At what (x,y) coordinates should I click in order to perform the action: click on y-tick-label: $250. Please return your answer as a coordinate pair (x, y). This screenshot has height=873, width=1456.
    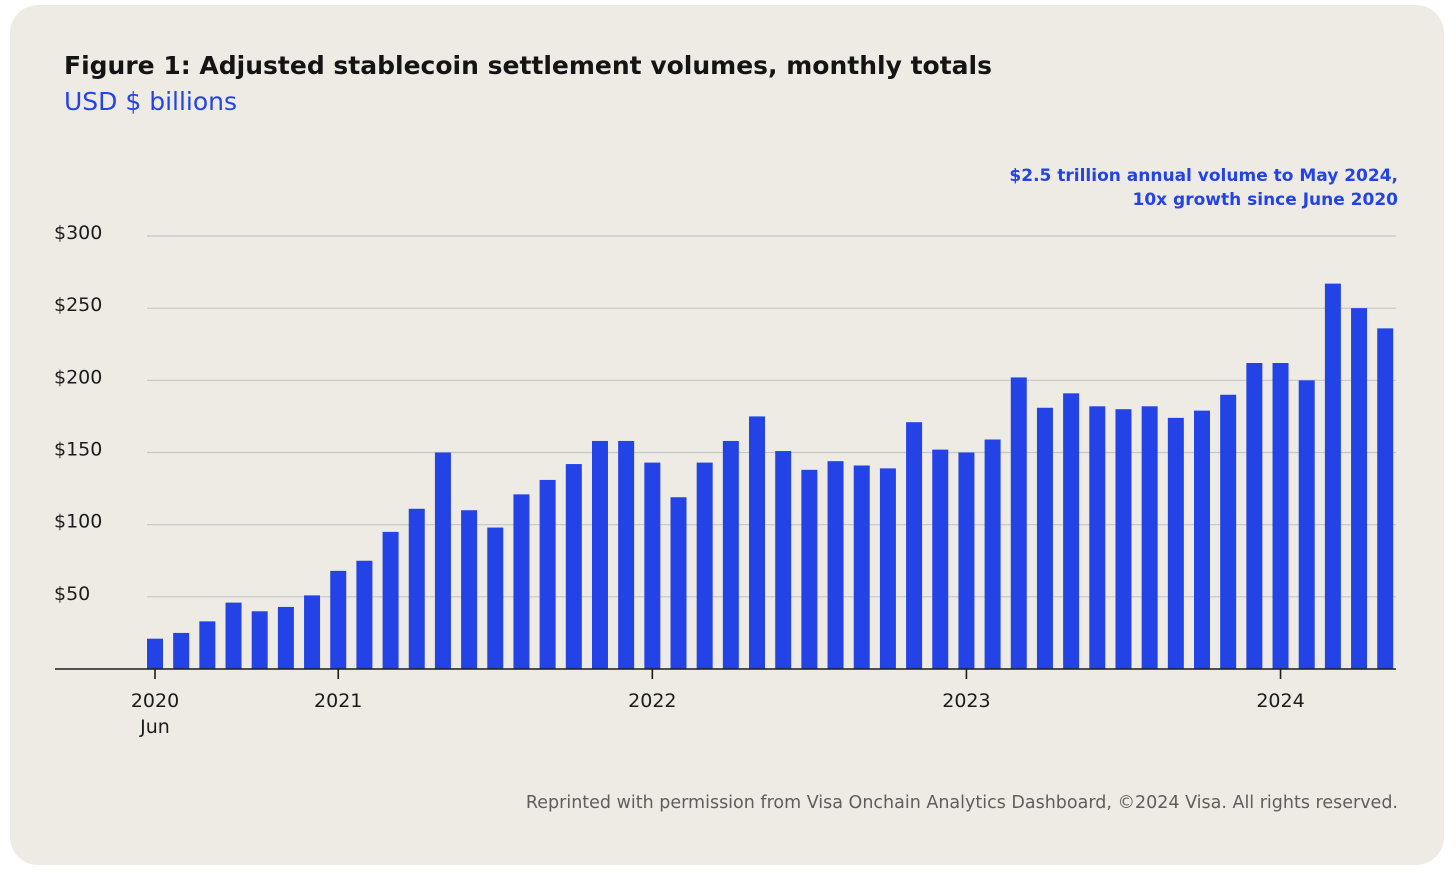
    Looking at the image, I should click on (78, 305).